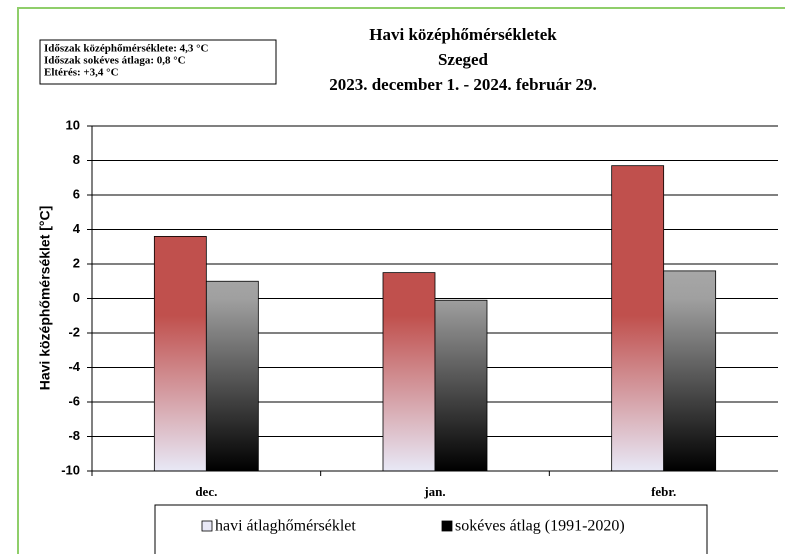  Describe the element at coordinates (77, 228) in the screenshot. I see `y-tick-label: 4` at that location.